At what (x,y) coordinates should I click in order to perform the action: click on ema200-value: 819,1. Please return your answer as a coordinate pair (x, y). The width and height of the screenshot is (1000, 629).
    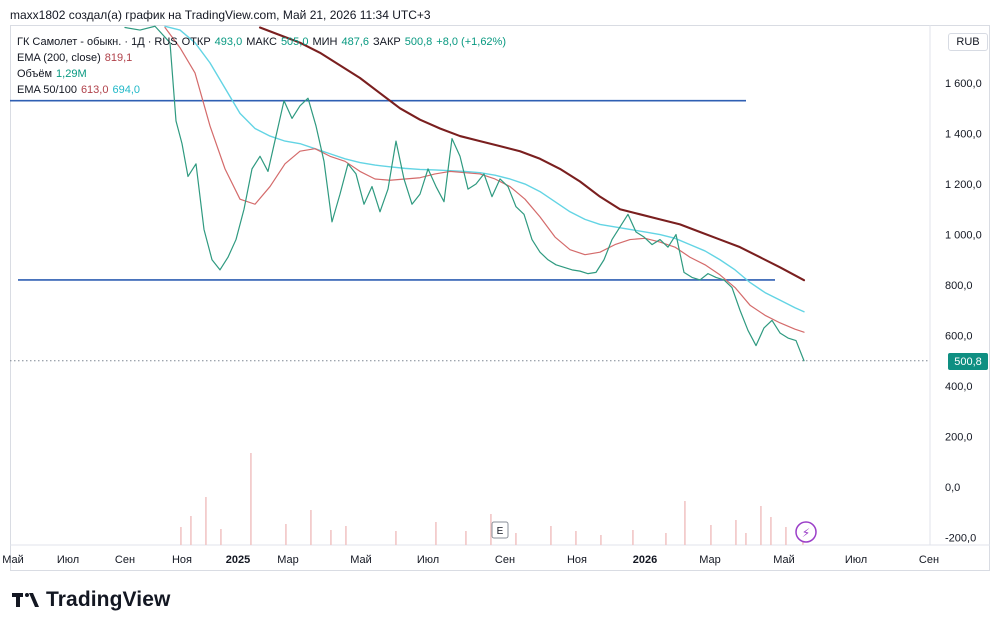
    Looking at the image, I should click on (118, 58).